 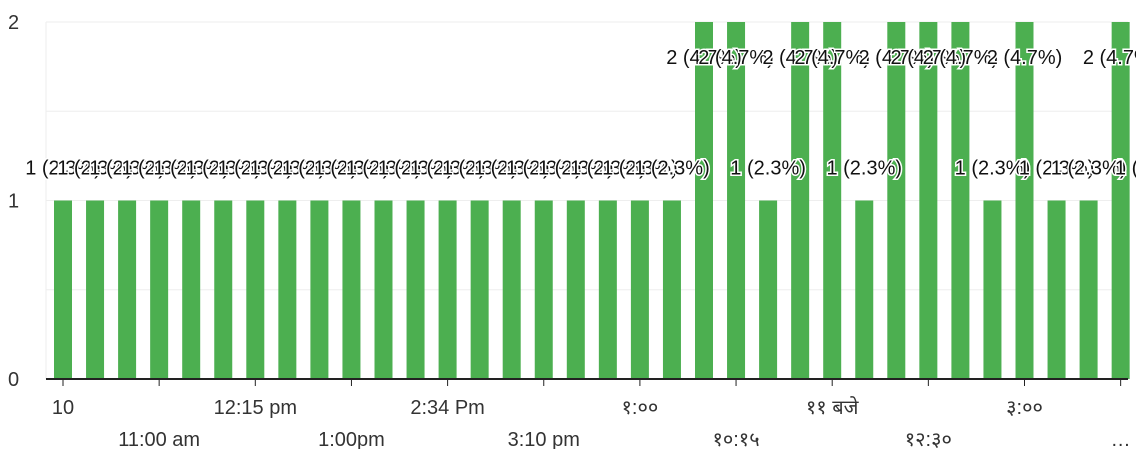 What do you see at coordinates (1024, 408) in the screenshot?
I see `x-tick-label: ३:००` at bounding box center [1024, 408].